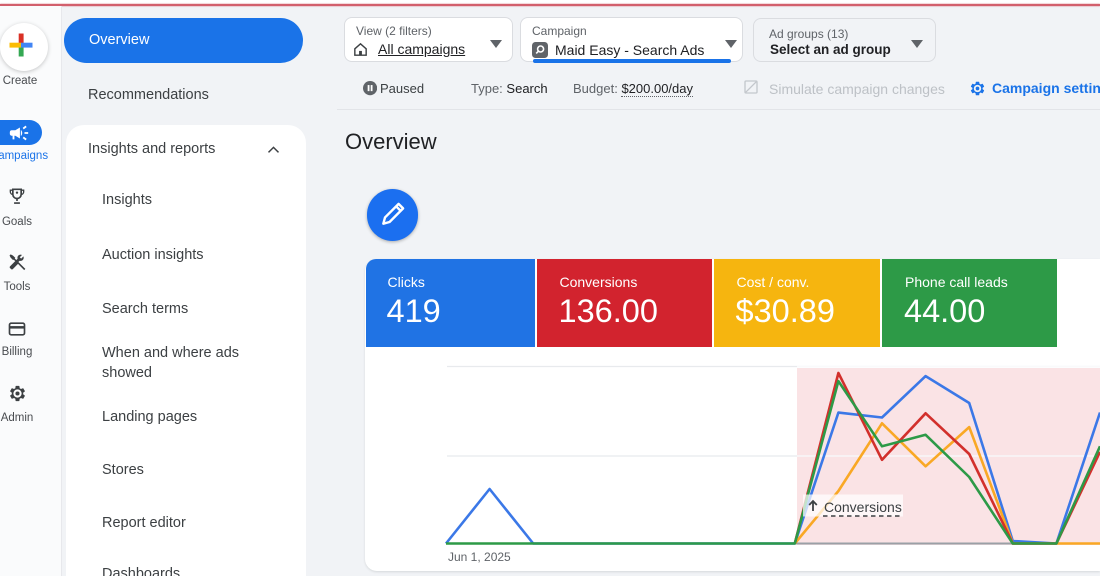 This screenshot has height=576, width=1100. I want to click on svg-text: Jun 1, 2025, so click(479, 557).